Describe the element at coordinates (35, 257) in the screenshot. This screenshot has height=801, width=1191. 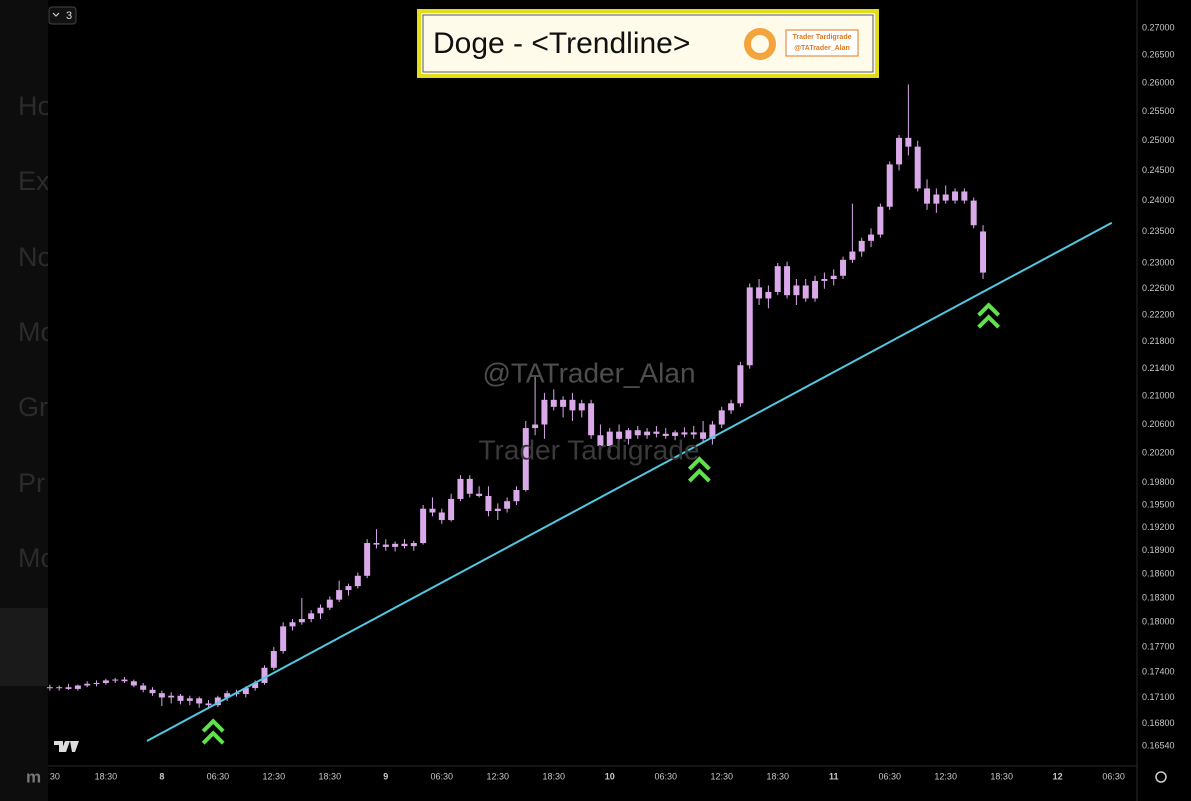
I see `sidebar-item: No` at that location.